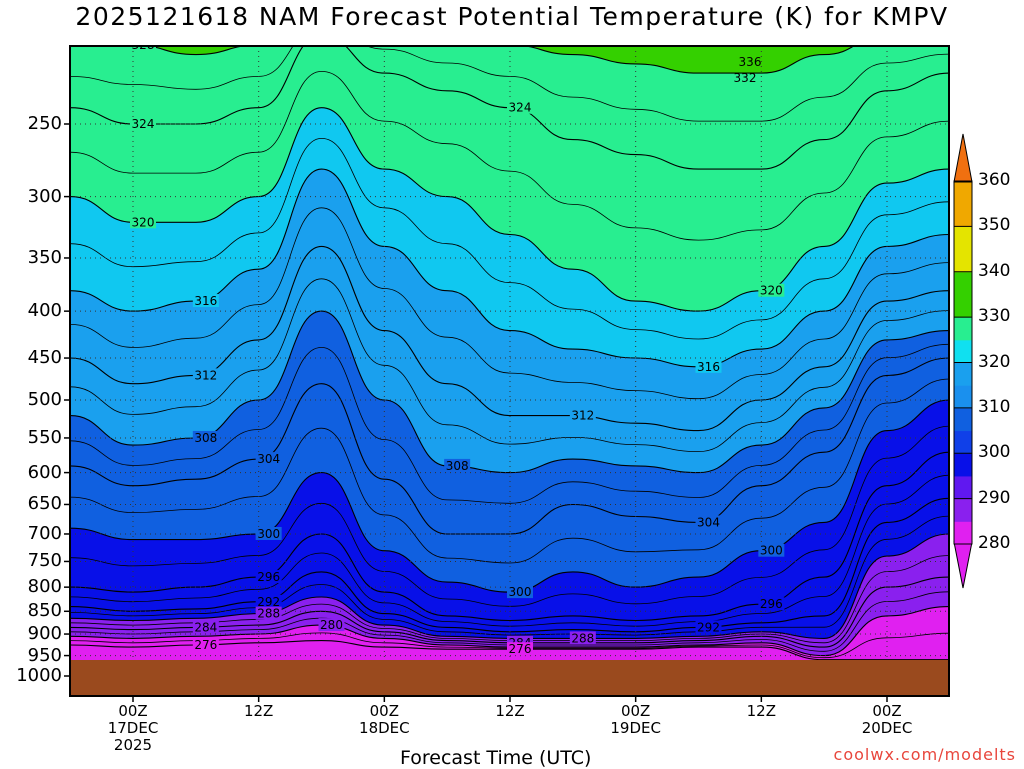 This screenshot has height=769, width=1024. I want to click on colorbar-label: 320, so click(994, 361).